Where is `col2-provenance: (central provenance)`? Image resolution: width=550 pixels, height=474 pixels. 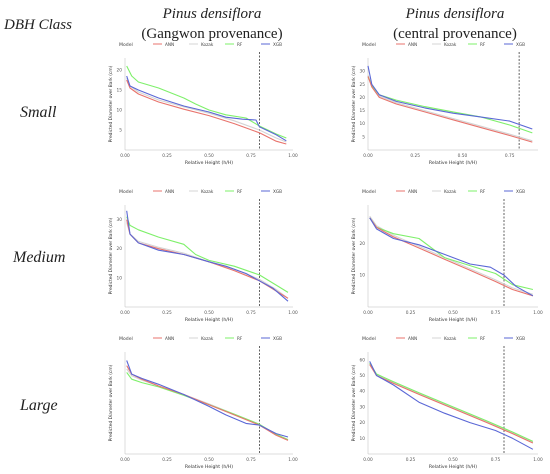
col2-provenance: (central provenance) is located at coordinates (455, 34).